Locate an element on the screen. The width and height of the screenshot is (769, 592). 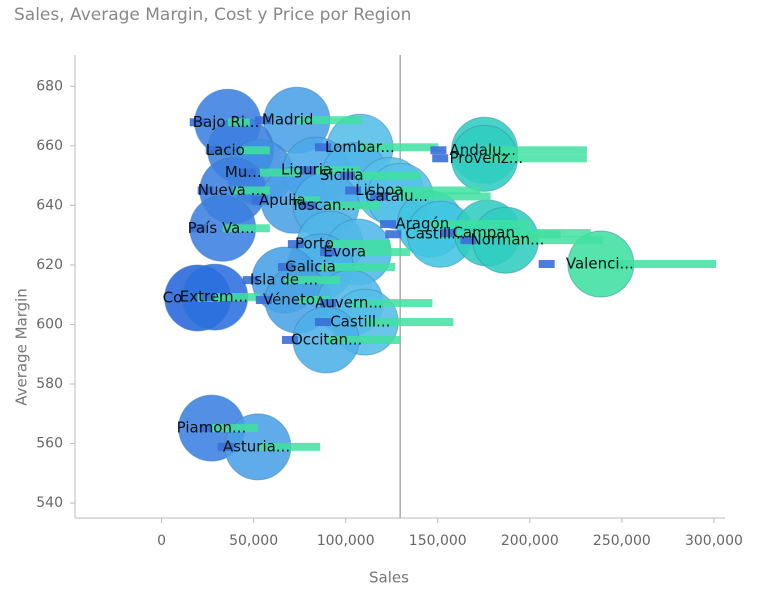
x-tick-label: 200,000 is located at coordinates (530, 541).